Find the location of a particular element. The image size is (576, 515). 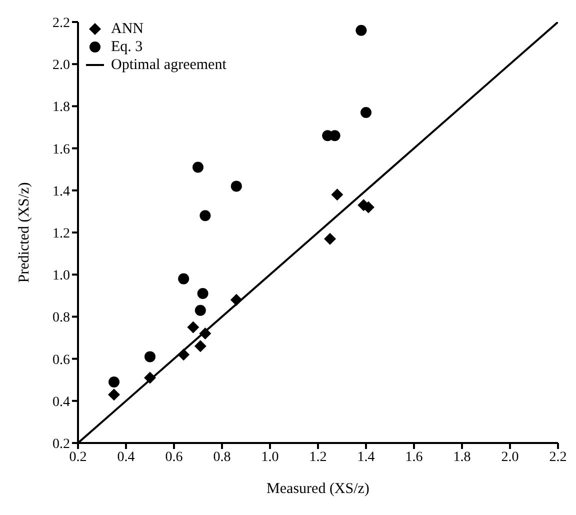

y-tick-label: 1.6 is located at coordinates (61, 150).